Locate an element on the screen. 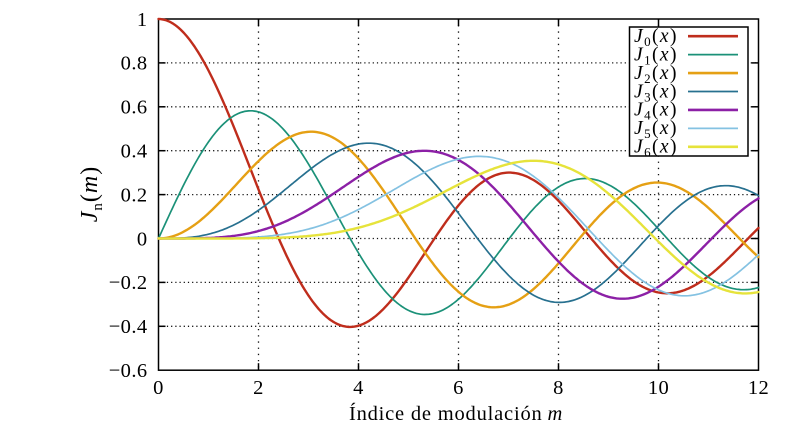 The height and width of the screenshot is (429, 794). svg-text: J0(x) is located at coordinates (656, 37).